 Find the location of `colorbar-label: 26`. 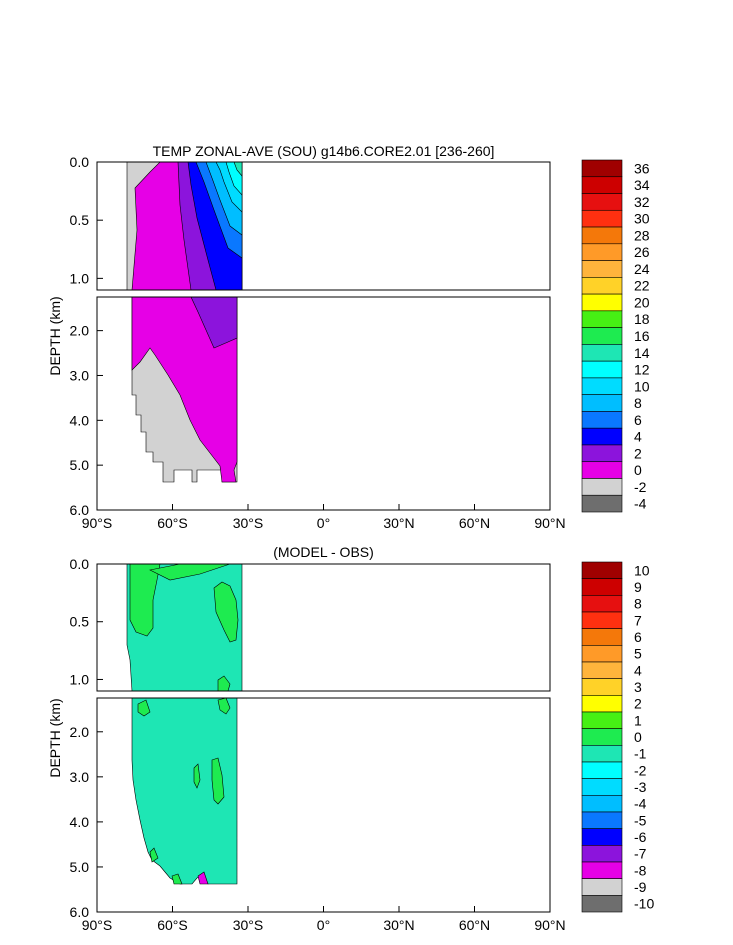

colorbar-label: 26 is located at coordinates (642, 252).